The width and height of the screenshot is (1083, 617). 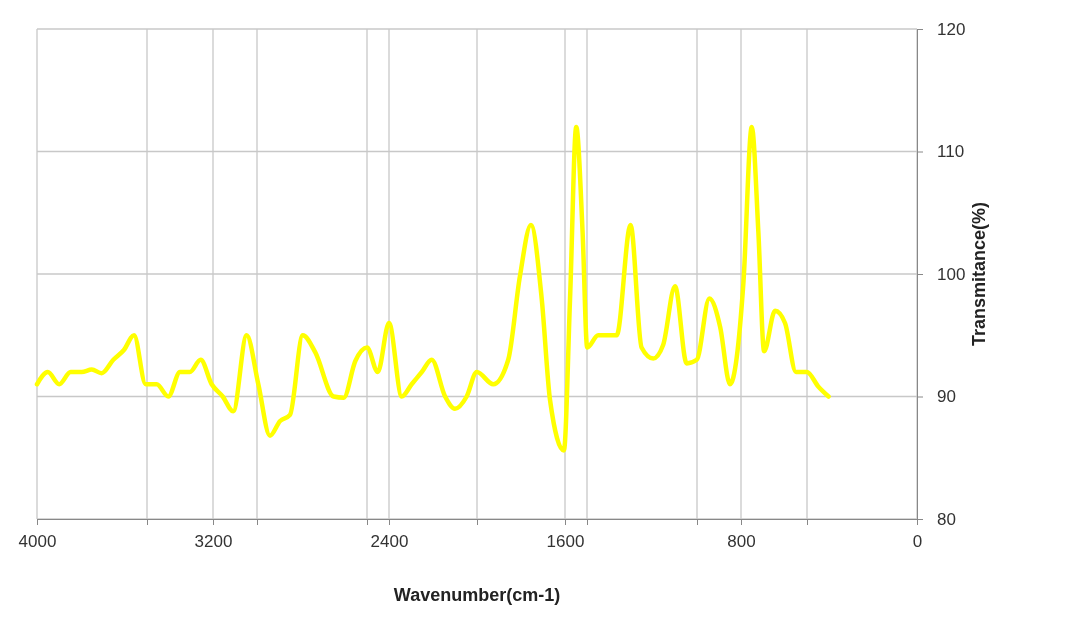 I want to click on x-axis-title: Wavenumber(cm-1), so click(x=477, y=595).